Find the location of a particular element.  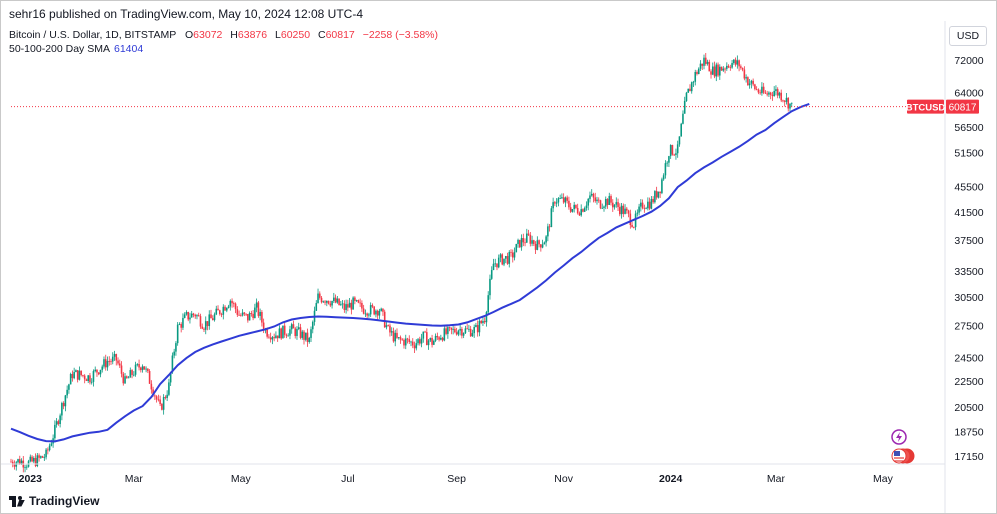

y-tick-label: 24500 is located at coordinates (968, 359).